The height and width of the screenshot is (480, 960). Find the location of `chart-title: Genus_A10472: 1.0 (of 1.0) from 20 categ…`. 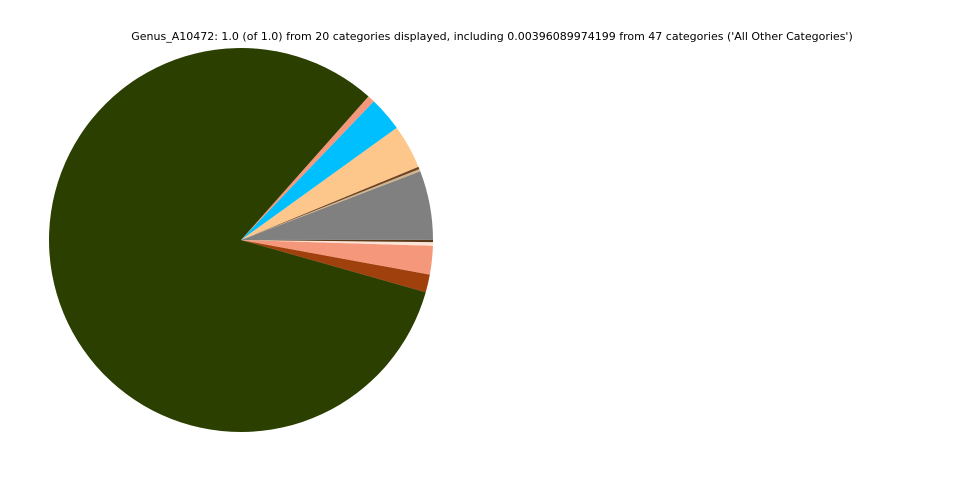

chart-title: Genus_A10472: 1.0 (of 1.0) from 20 categ… is located at coordinates (492, 36).